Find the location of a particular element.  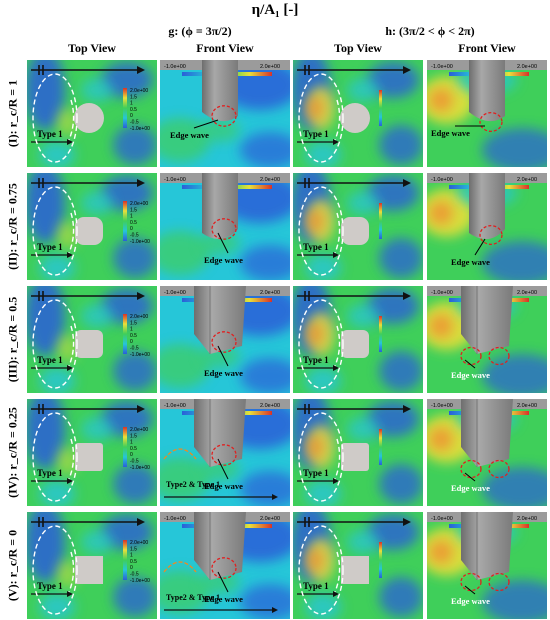

group-label-g: g: (ϕ = 3π/2) is located at coordinates (200, 31).